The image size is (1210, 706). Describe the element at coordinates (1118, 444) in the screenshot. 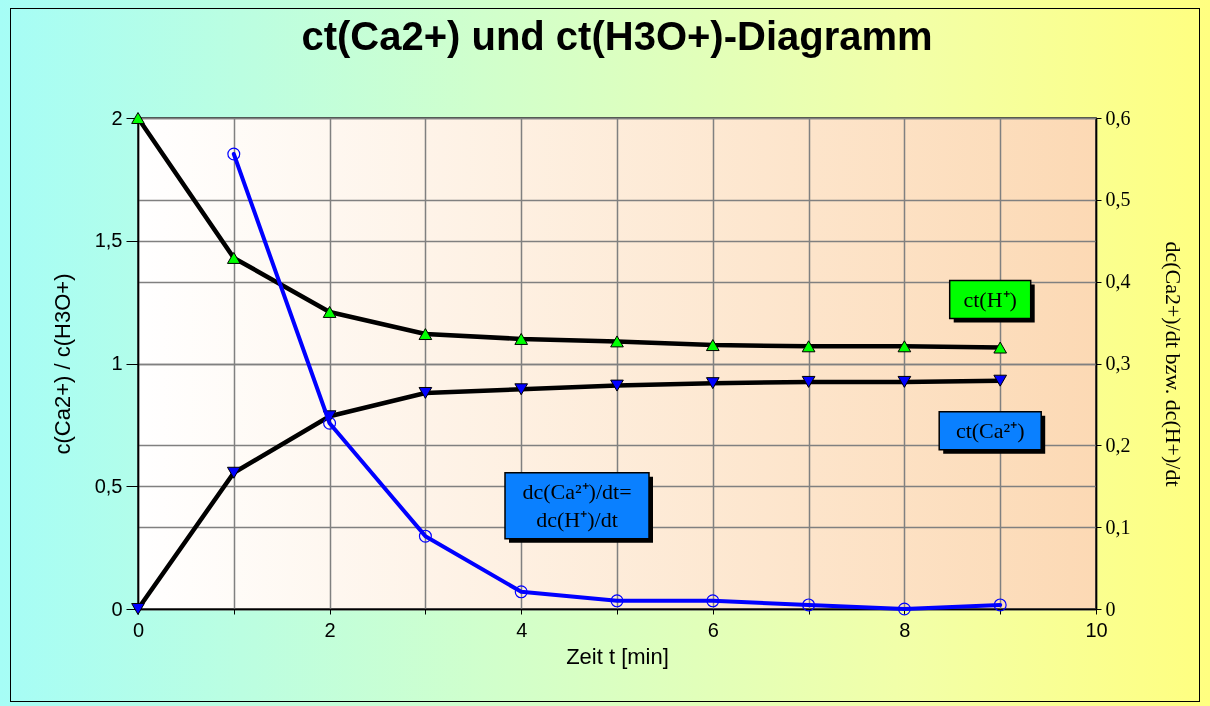

I see `y2-tick-label: 0,2` at that location.